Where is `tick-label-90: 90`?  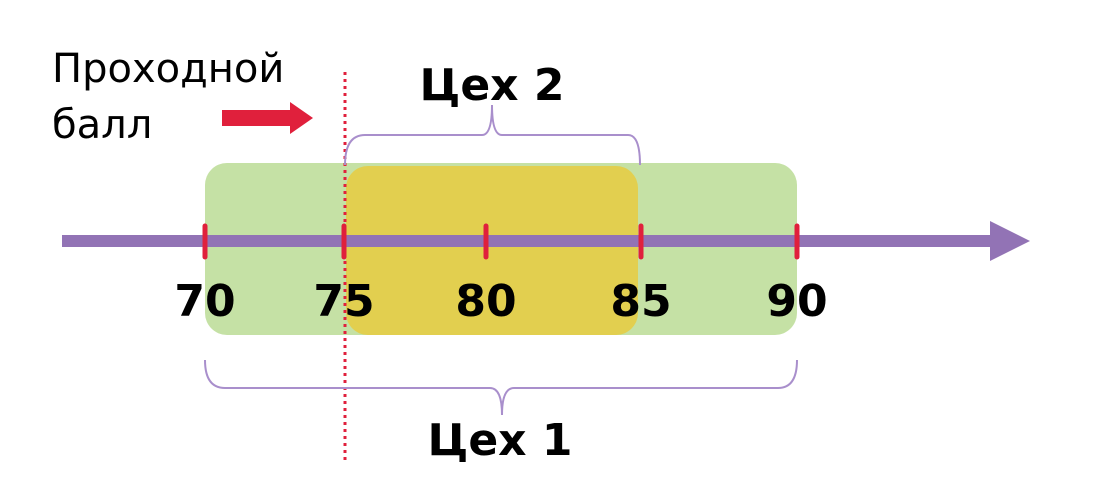 tick-label-90: 90 is located at coordinates (796, 301).